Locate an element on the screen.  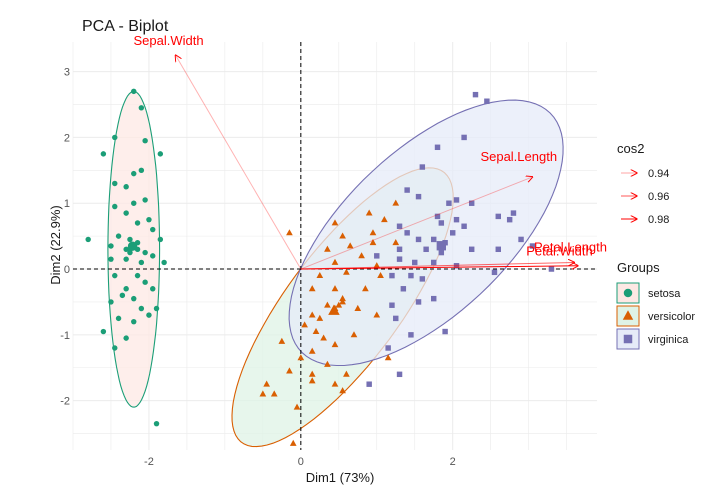
label-petal-width: Petal.Width is located at coordinates (559, 250).